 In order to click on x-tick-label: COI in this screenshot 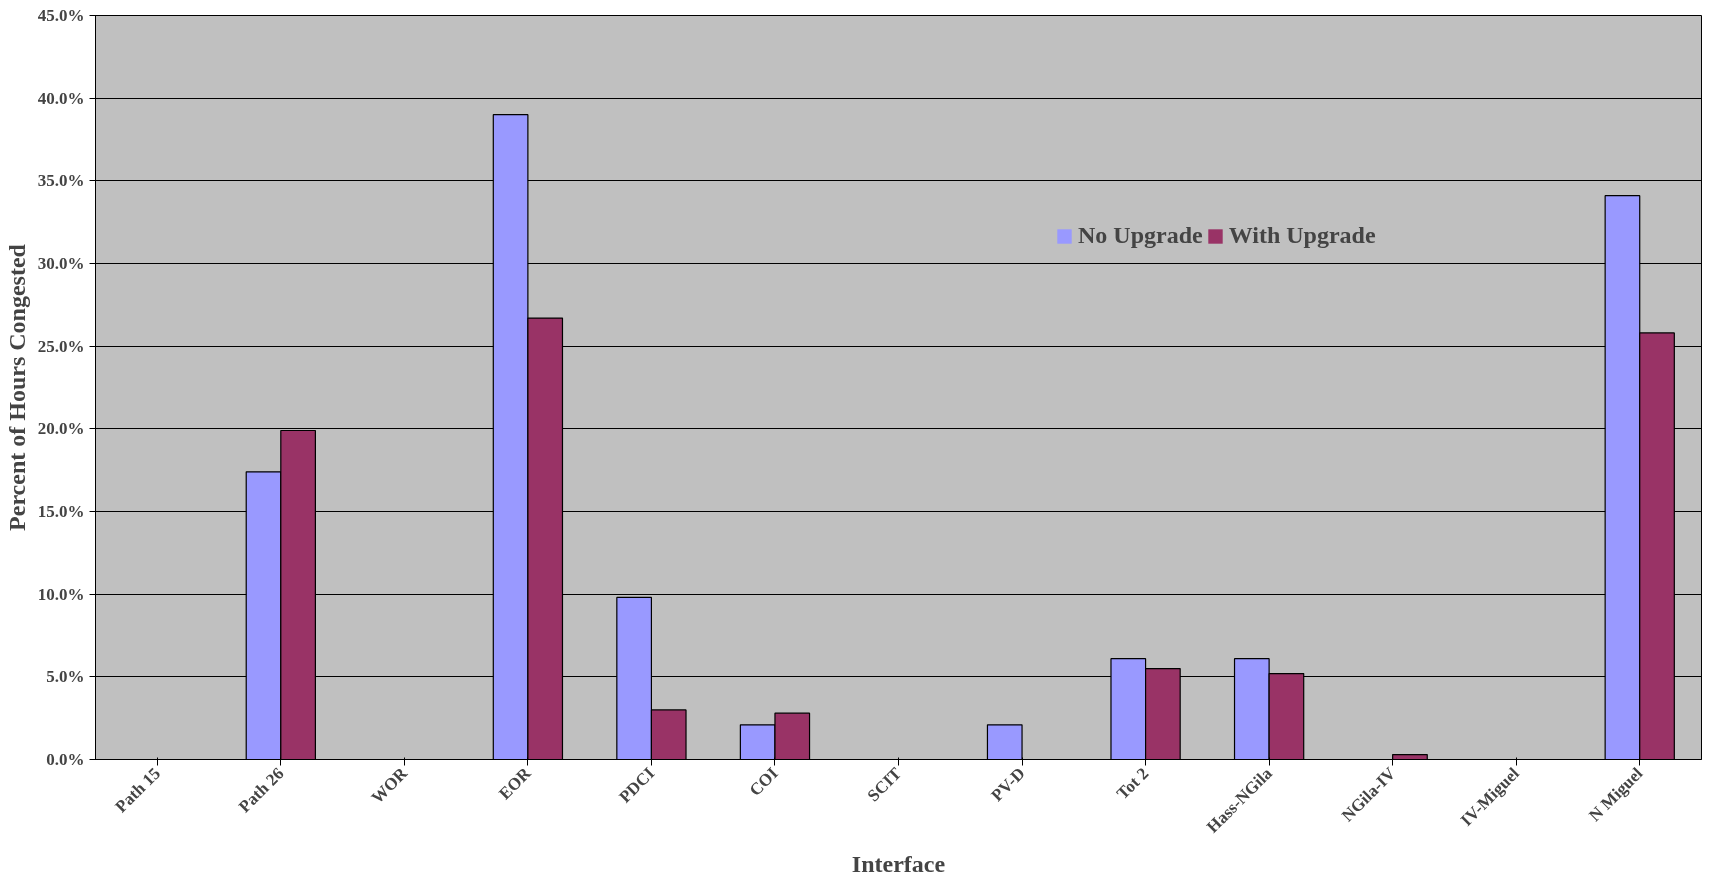, I will do `click(763, 781)`.